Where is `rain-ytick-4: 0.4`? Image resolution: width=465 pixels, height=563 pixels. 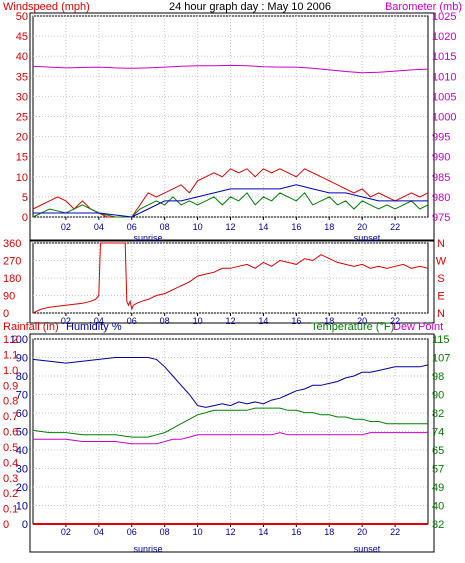
rain-ytick-4: 0.4 is located at coordinates (10, 463).